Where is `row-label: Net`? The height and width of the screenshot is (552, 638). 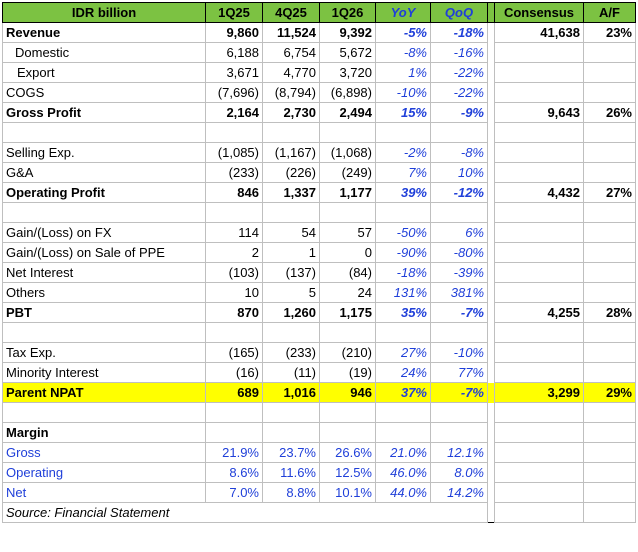
row-label: Net is located at coordinates (104, 492).